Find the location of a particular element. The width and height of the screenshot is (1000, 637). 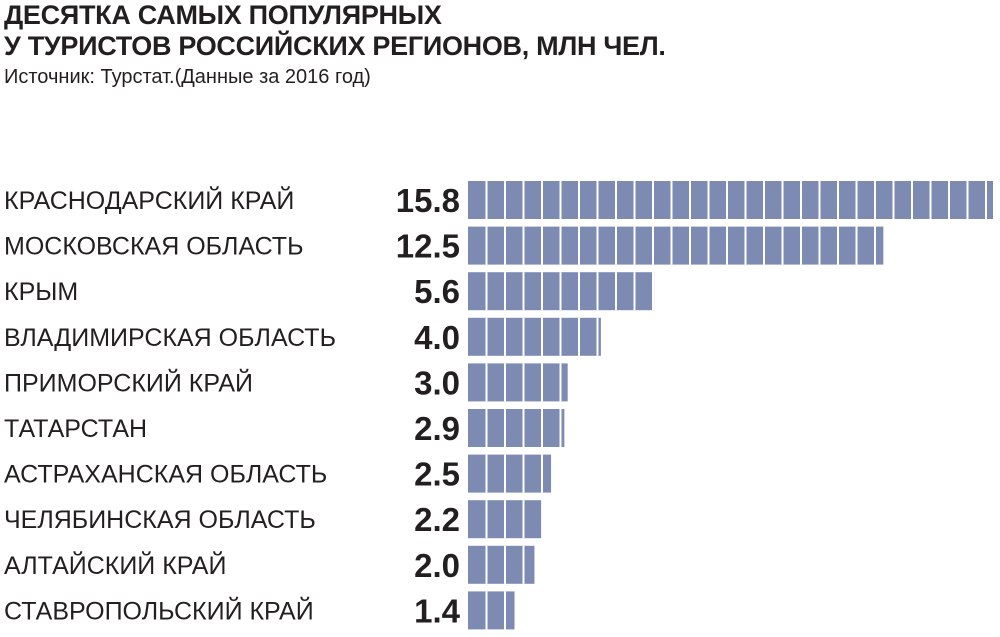

bar-row: ТАТАРСТАН 2.9 is located at coordinates (284, 428).